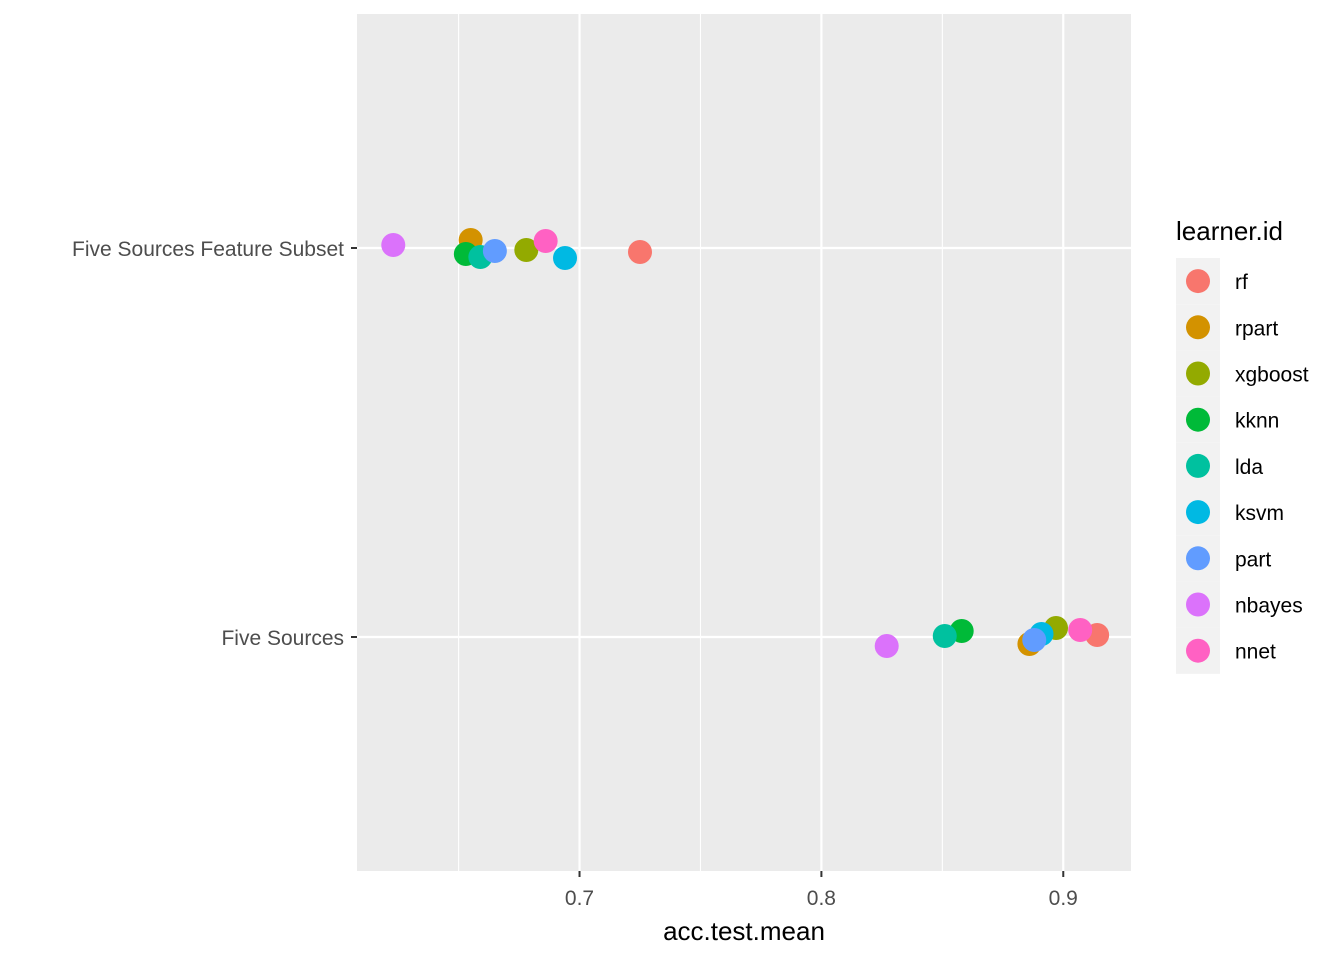 This screenshot has width=1344, height=960. I want to click on x-axis-title: acc.test.mean, so click(744, 931).